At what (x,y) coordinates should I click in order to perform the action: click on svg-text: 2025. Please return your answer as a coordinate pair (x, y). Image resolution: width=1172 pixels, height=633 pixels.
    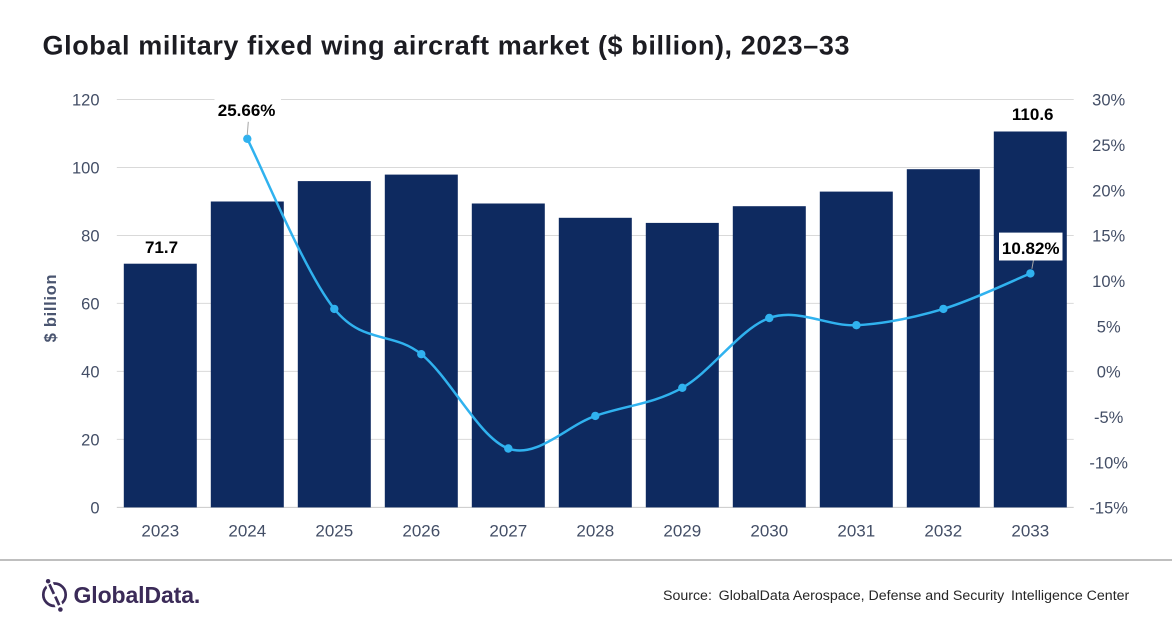
    Looking at the image, I should click on (334, 531).